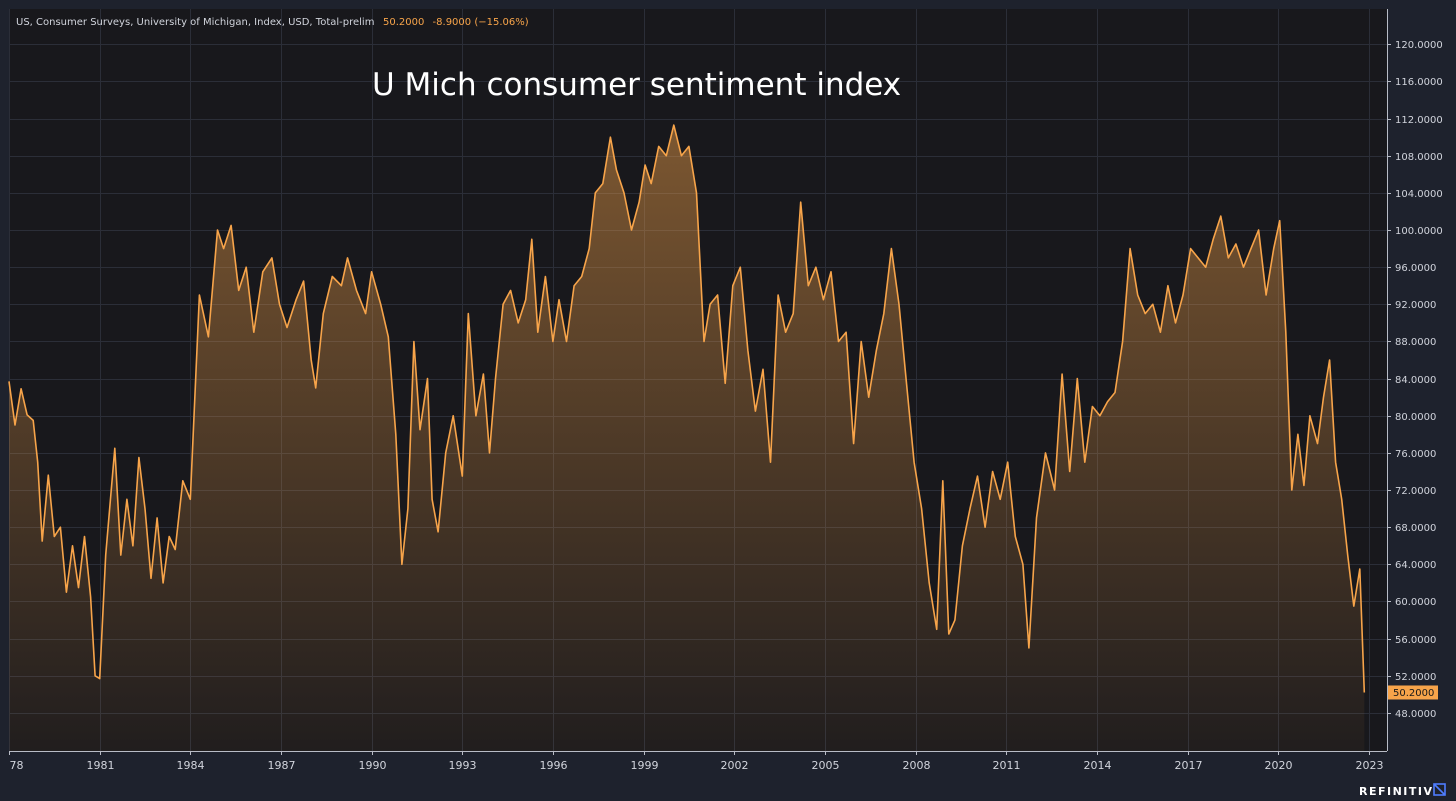 This screenshot has height=801, width=1456. What do you see at coordinates (917, 765) in the screenshot?
I see `x-tick-label: 2008` at bounding box center [917, 765].